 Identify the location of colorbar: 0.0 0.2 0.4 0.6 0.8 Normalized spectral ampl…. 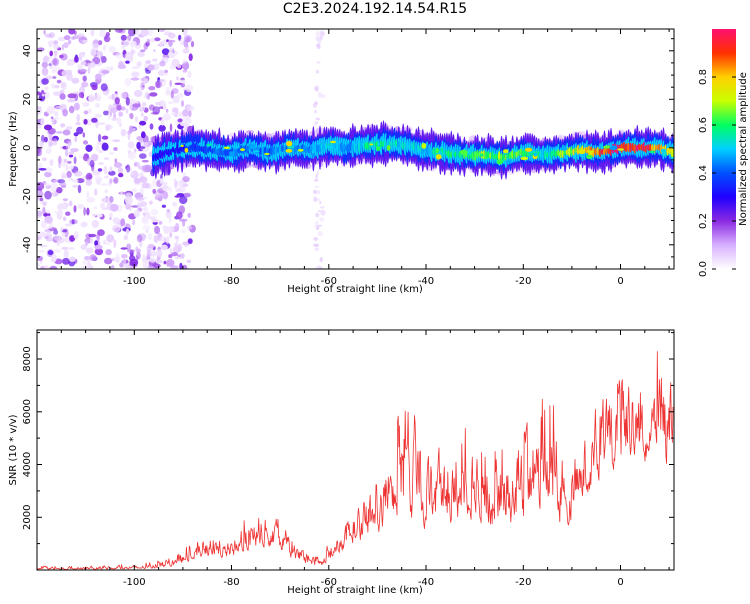
(723, 153).